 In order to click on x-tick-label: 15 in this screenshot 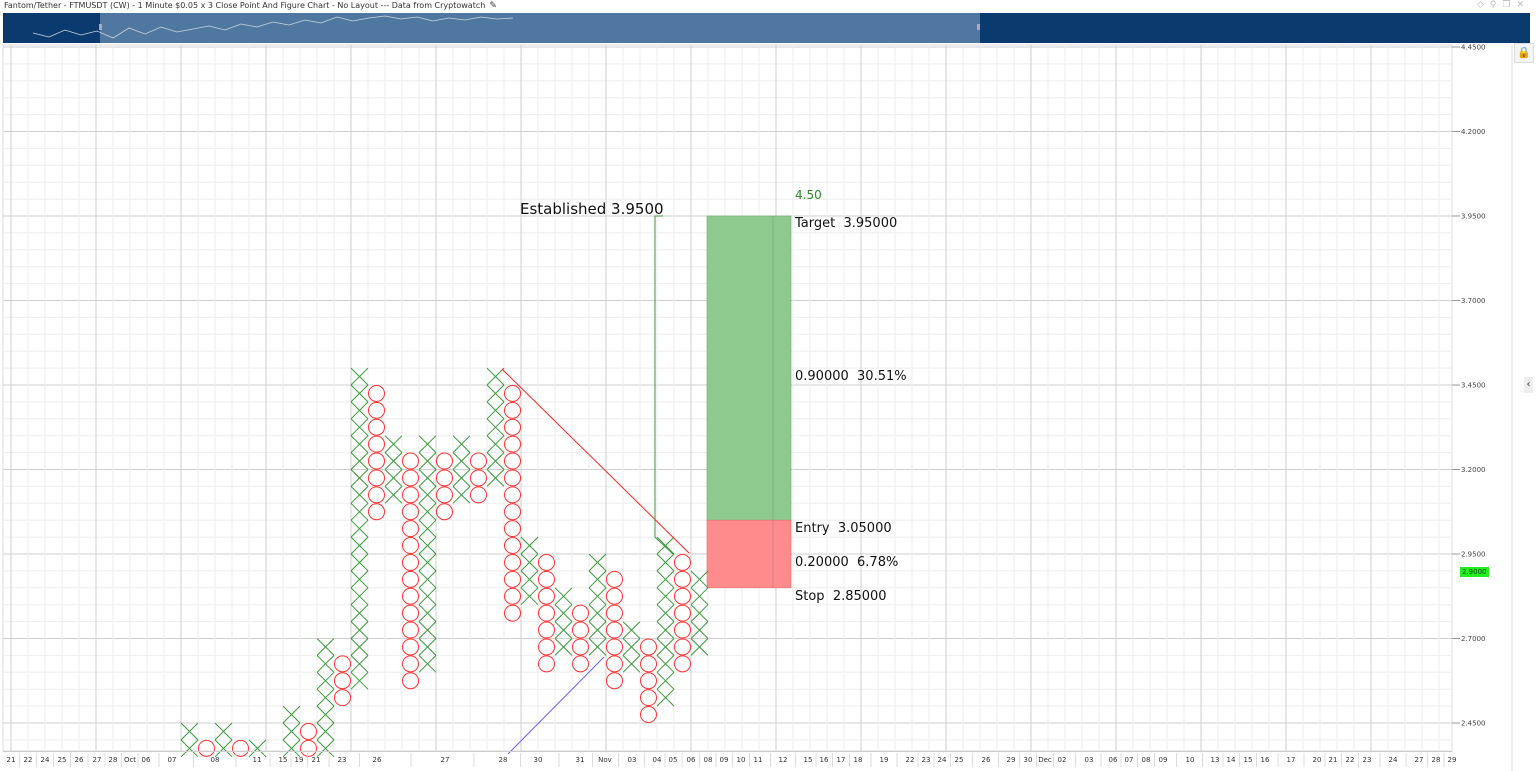, I will do `click(808, 760)`.